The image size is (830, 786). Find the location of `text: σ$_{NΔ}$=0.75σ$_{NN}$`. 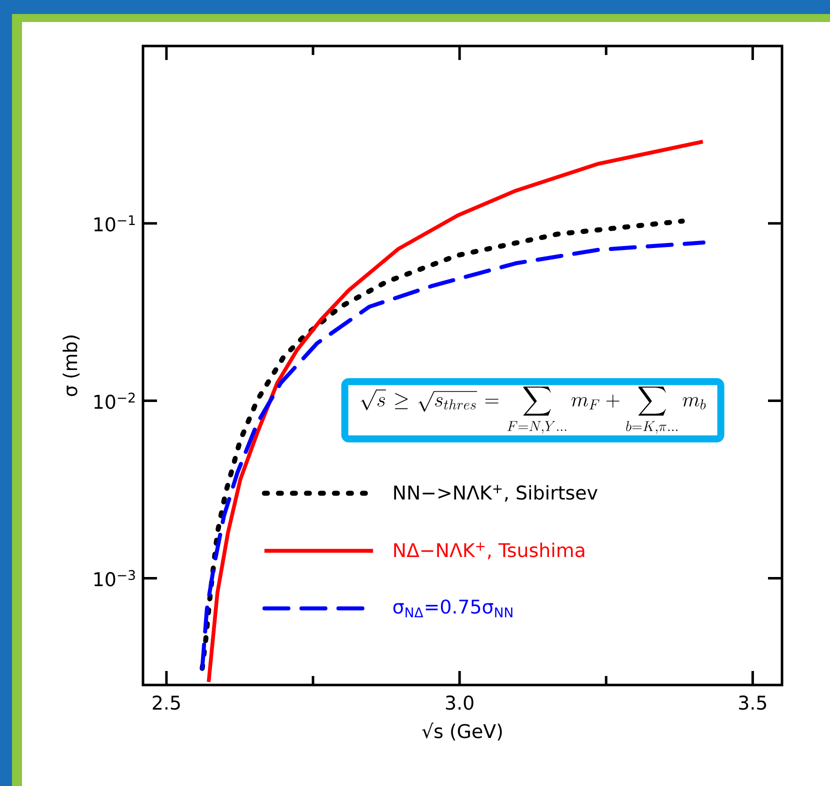

text: σ$_{NΔ}$=0.75σ$_{NN}$ is located at coordinates (452, 608).